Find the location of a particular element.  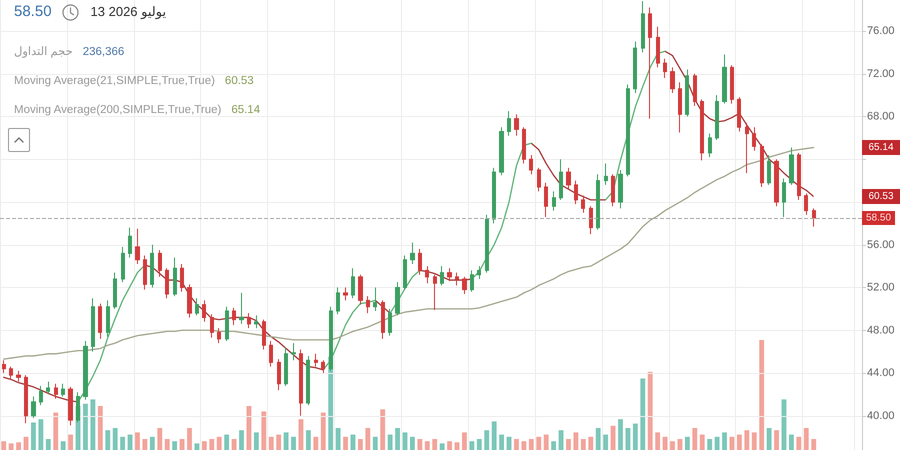

text: 65.14 is located at coordinates (881, 147).